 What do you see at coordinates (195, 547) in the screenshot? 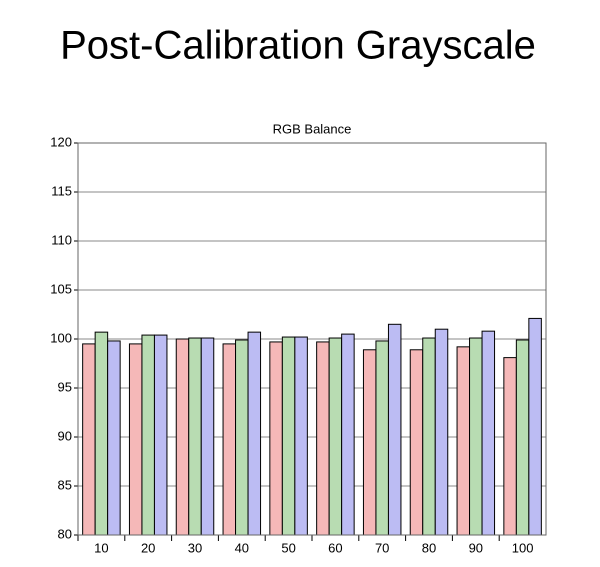
I see `x-tick-label: 30` at bounding box center [195, 547].